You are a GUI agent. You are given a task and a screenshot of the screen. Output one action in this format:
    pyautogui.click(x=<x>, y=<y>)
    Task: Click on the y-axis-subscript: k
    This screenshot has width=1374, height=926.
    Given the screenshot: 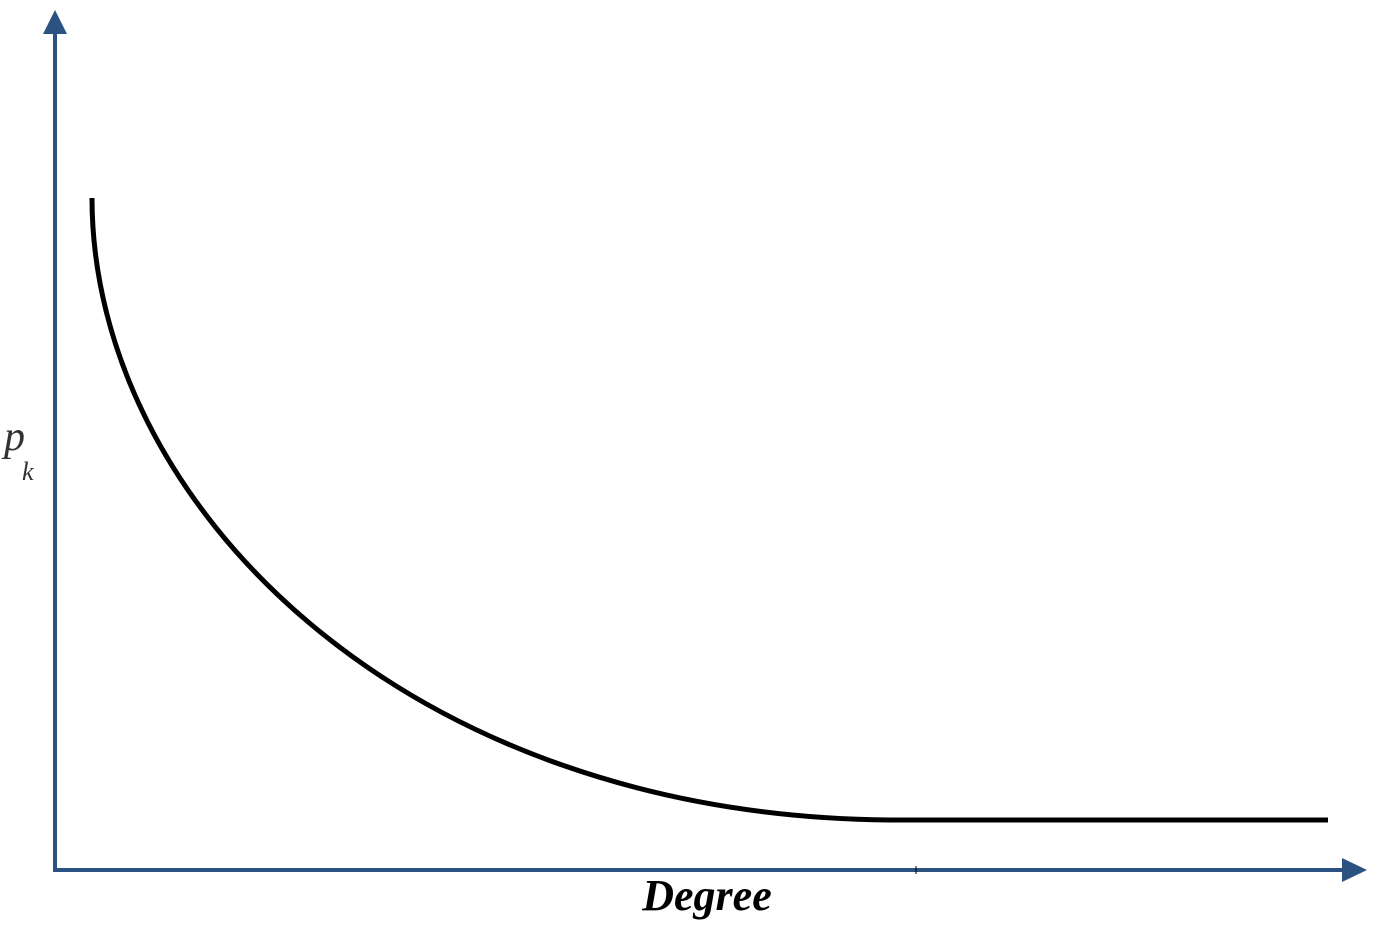 What is the action you would take?
    pyautogui.click(x=28, y=471)
    